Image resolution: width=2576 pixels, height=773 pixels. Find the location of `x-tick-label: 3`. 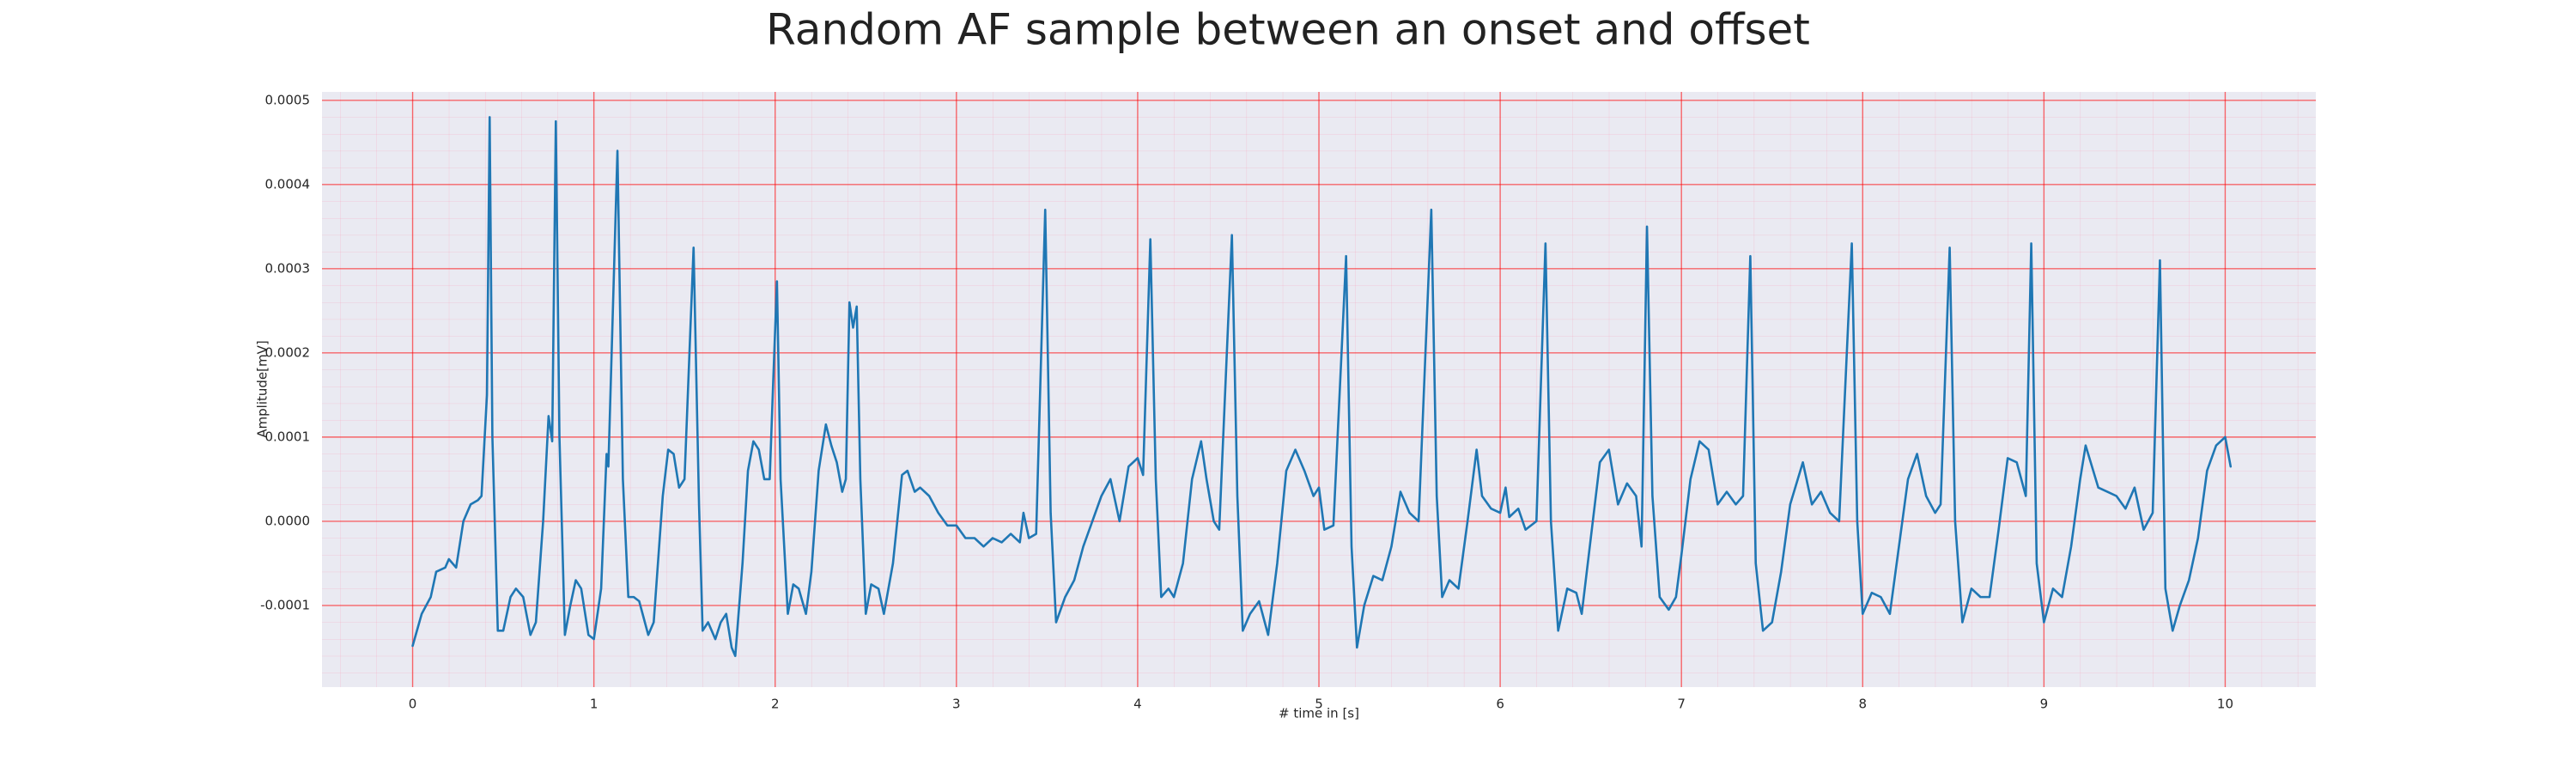

x-tick-label: 3 is located at coordinates (957, 704).